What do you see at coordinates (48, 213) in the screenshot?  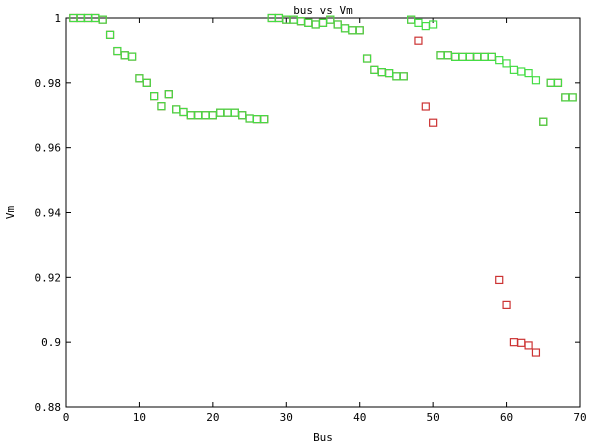 I see `y-tick-label: 0.94` at bounding box center [48, 213].